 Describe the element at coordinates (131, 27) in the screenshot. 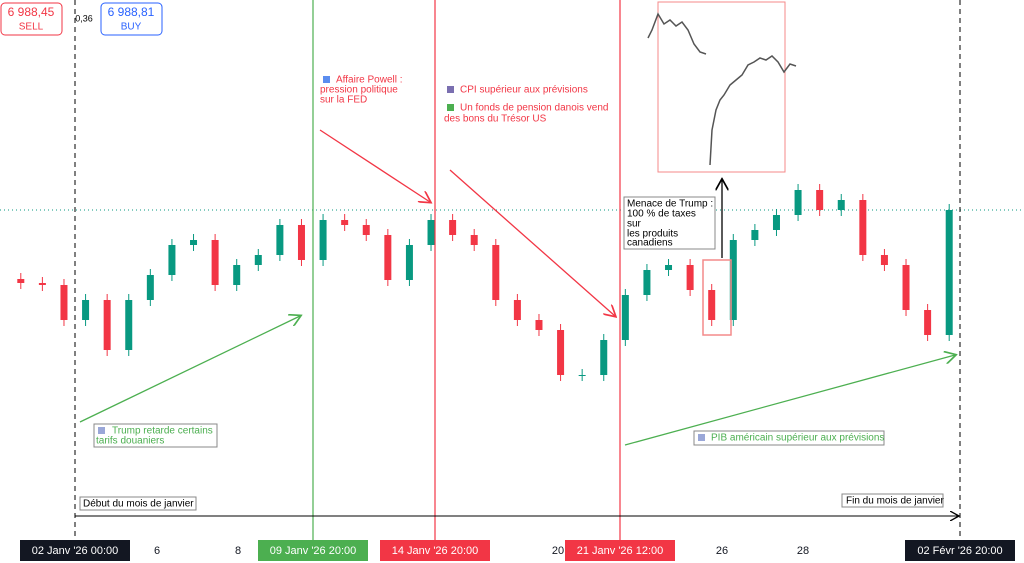

I see `buy-label: BUY` at that location.